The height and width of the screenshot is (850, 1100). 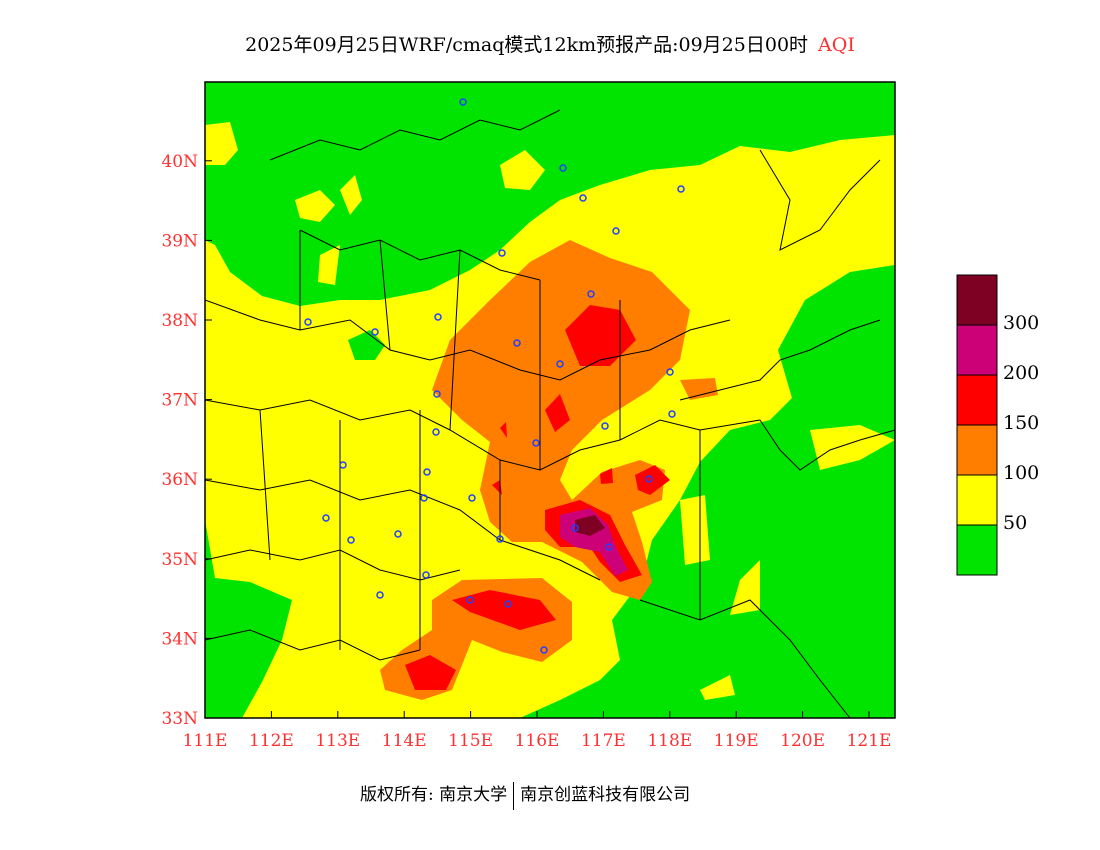 I want to click on aqi-zone-green-southwest, so click(x=248, y=619).